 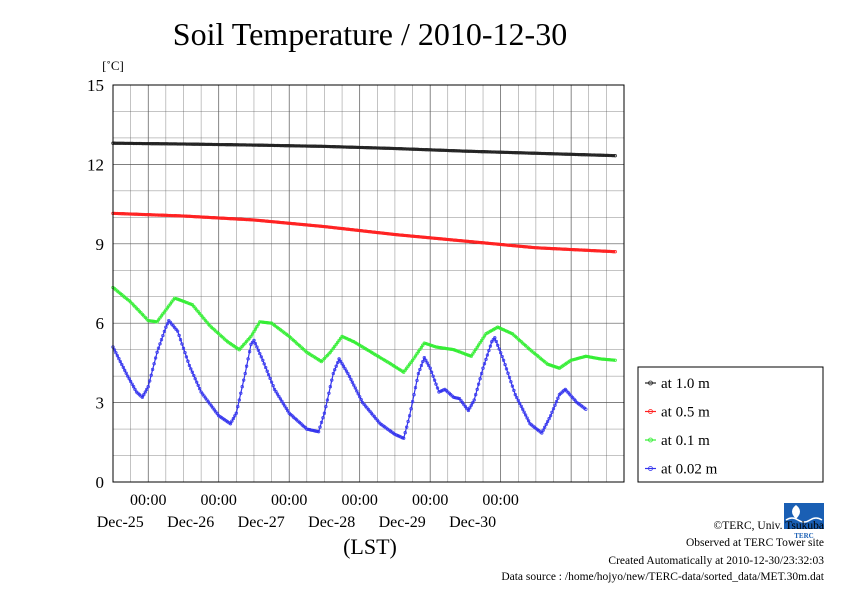 What do you see at coordinates (113, 65) in the screenshot?
I see `y-axis-unit: [˚C]` at bounding box center [113, 65].